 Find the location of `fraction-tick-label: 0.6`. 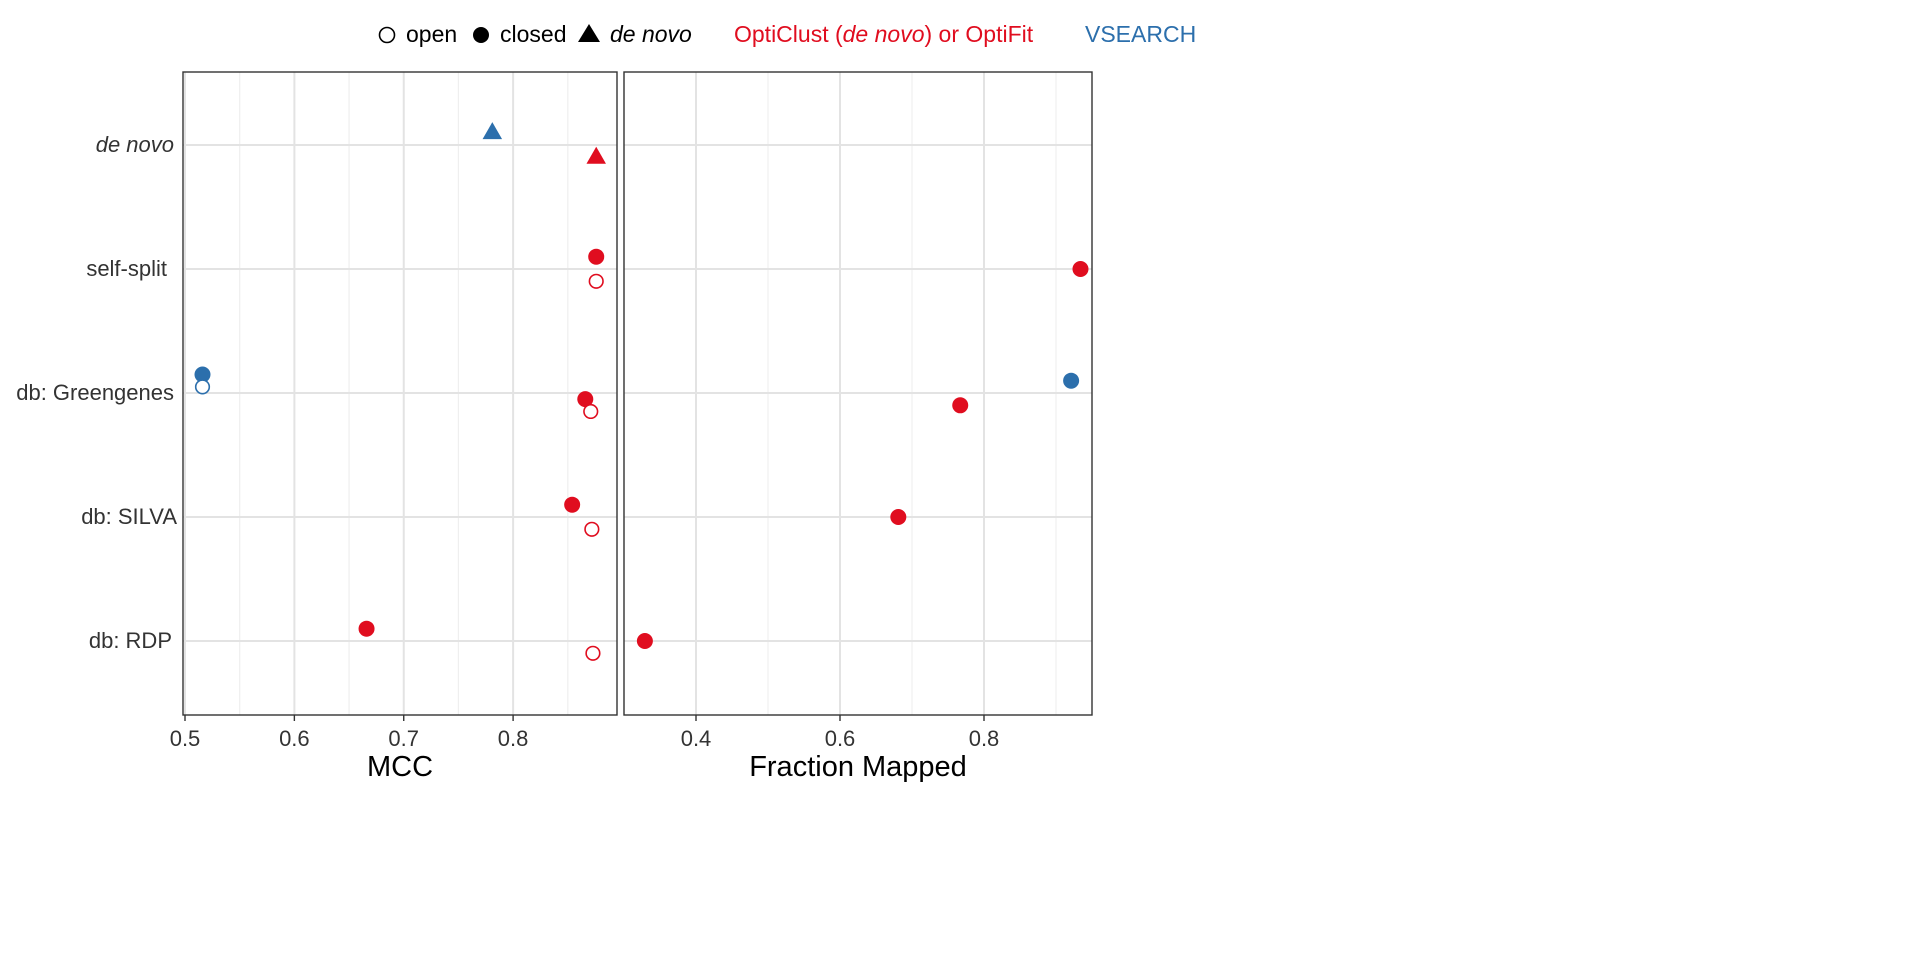

fraction-tick-label: 0.6 is located at coordinates (840, 738).